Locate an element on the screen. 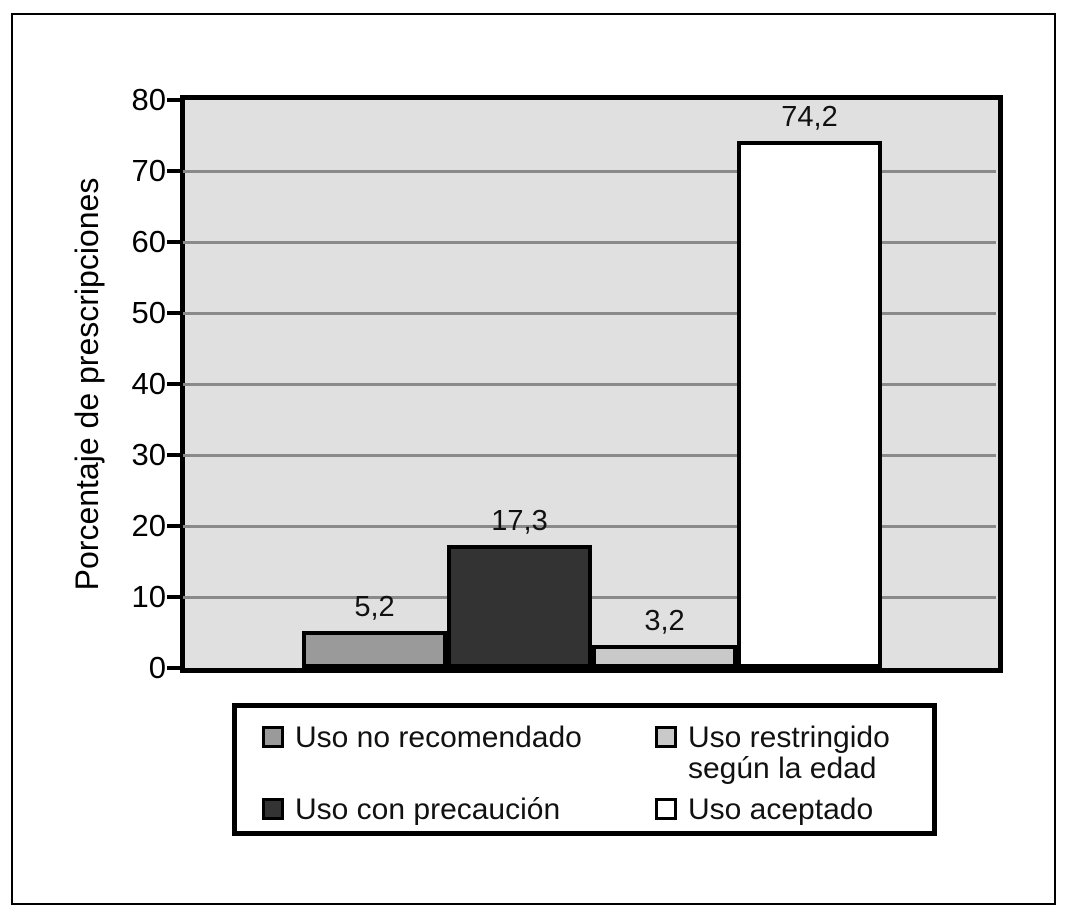 The width and height of the screenshot is (1066, 916). y-tick-label-70: 70 is located at coordinates (148, 170).